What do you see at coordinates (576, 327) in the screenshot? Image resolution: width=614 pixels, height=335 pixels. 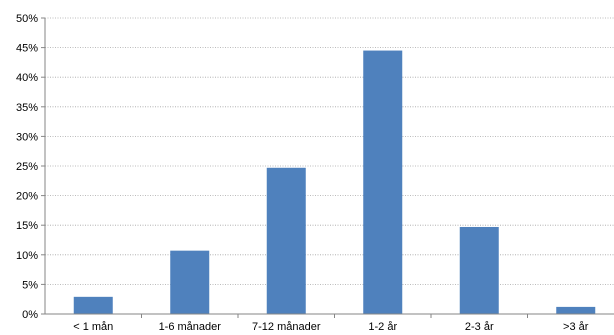 I see `x-tick-label: >3 år` at bounding box center [576, 327].